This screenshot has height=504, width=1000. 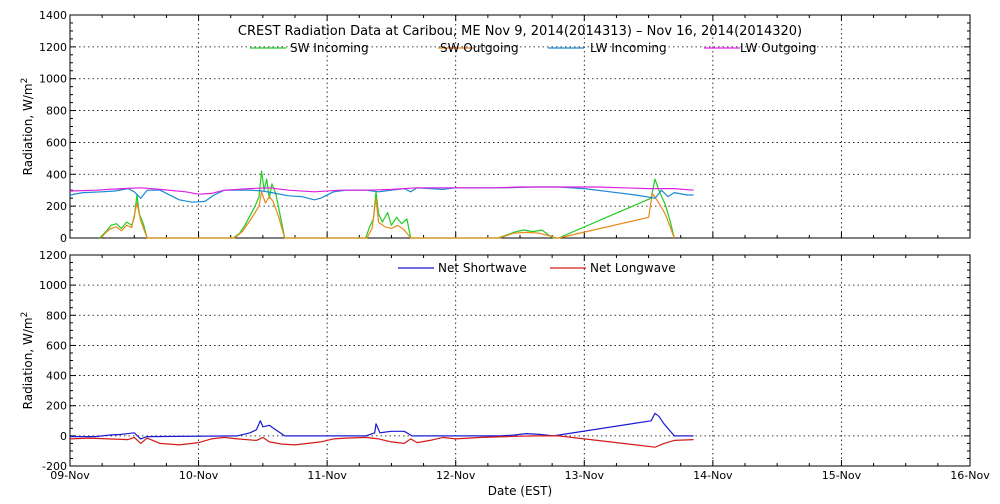 I want to click on x-tick-label: 09-Nov, so click(x=70, y=475).